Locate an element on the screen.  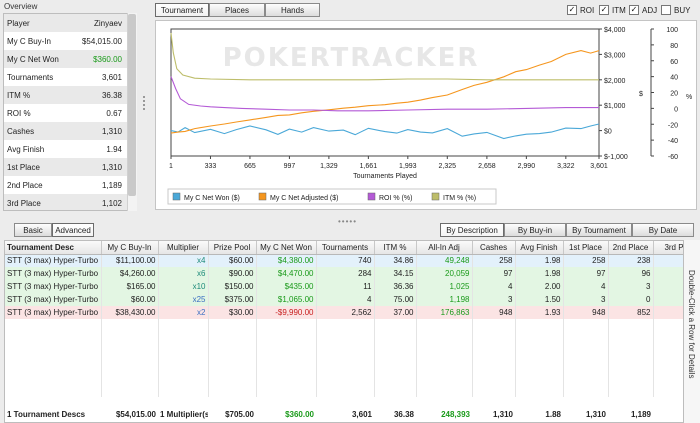
overview-label: Player is located at coordinates (18, 23).